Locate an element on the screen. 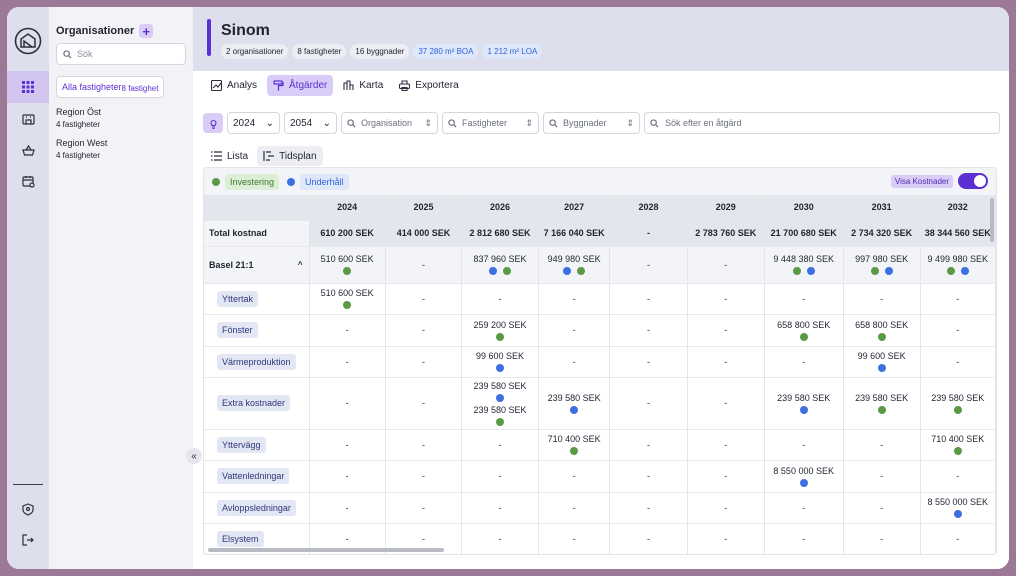 This screenshot has width=1016, height=576. tab-lista: Lista is located at coordinates (229, 156).